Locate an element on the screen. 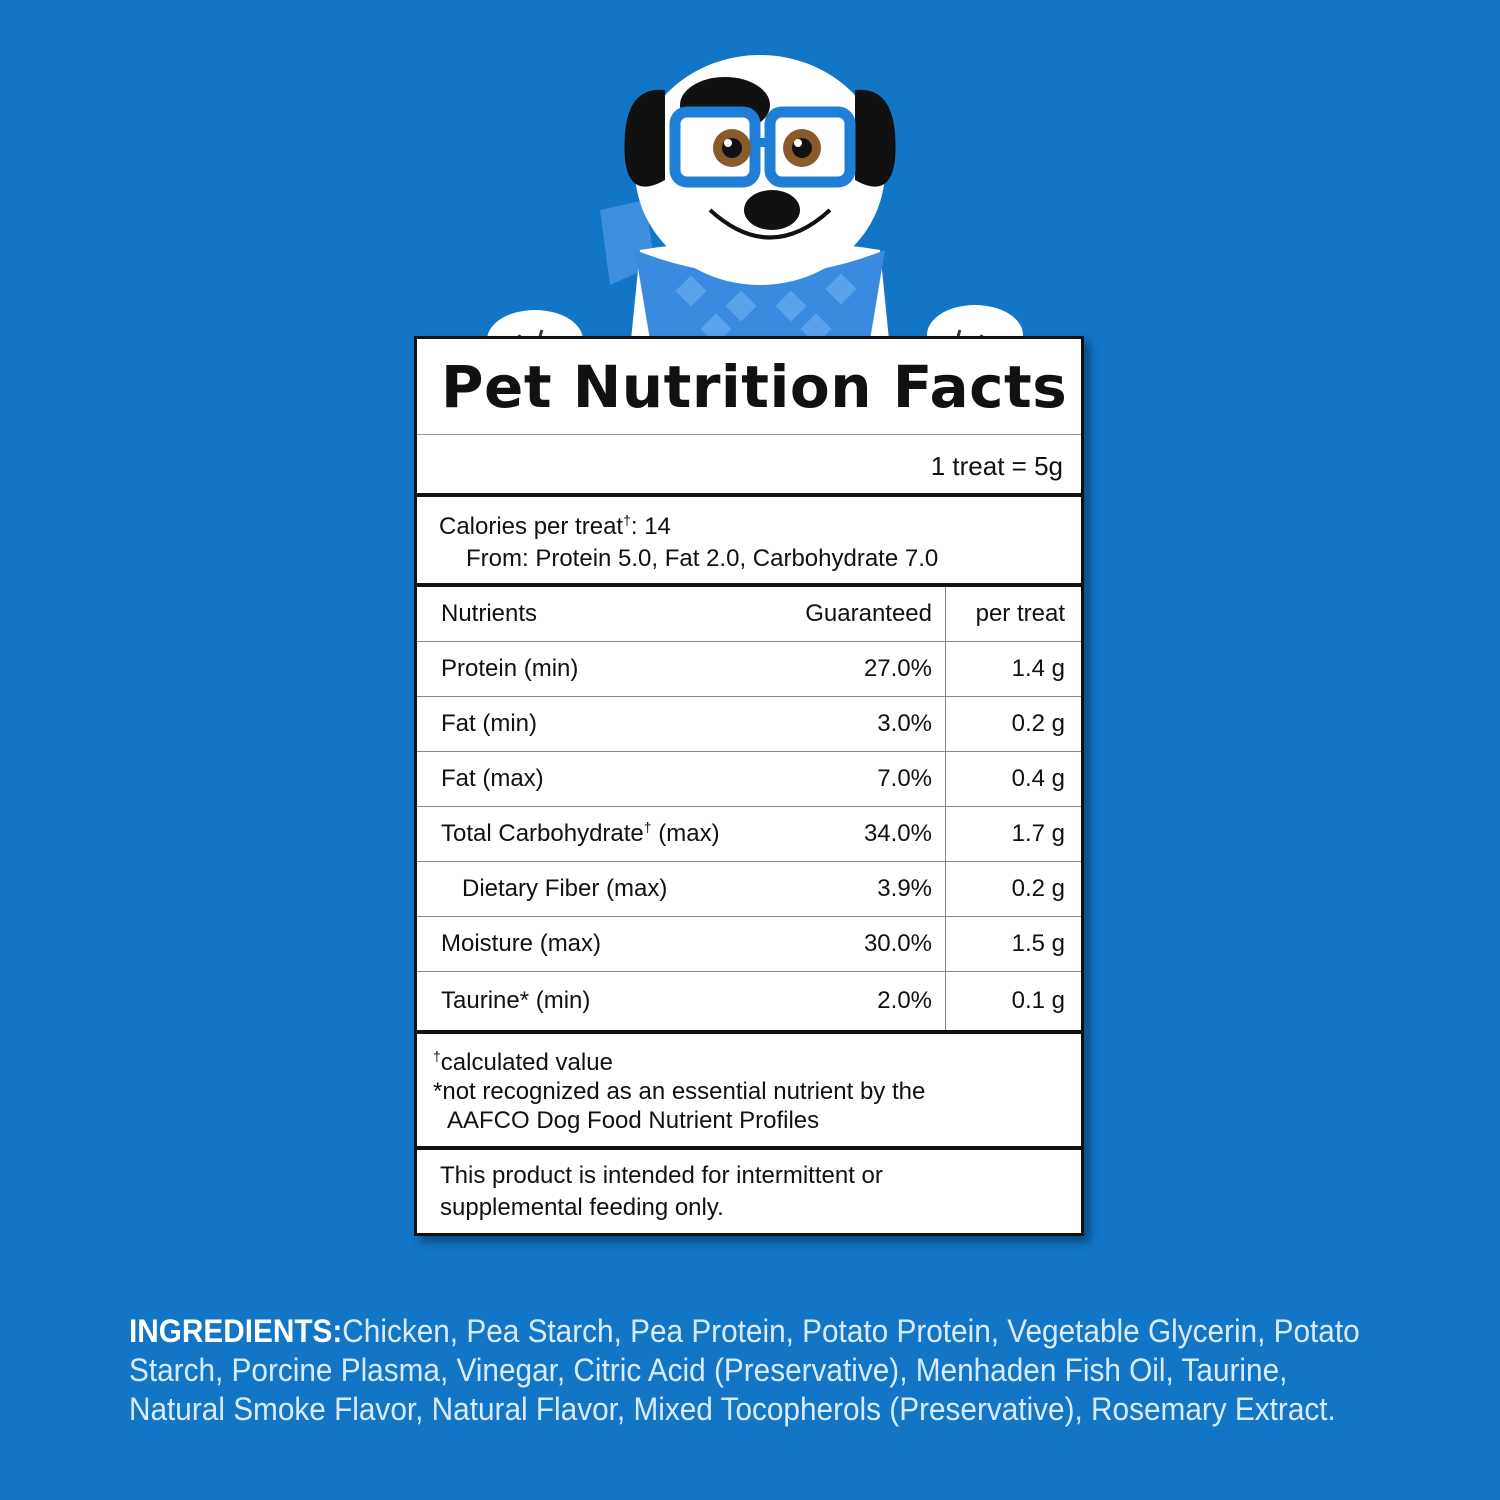  table-row: Total Carbohydrate† (max) 34.0% 1.7 g is located at coordinates (749, 834).